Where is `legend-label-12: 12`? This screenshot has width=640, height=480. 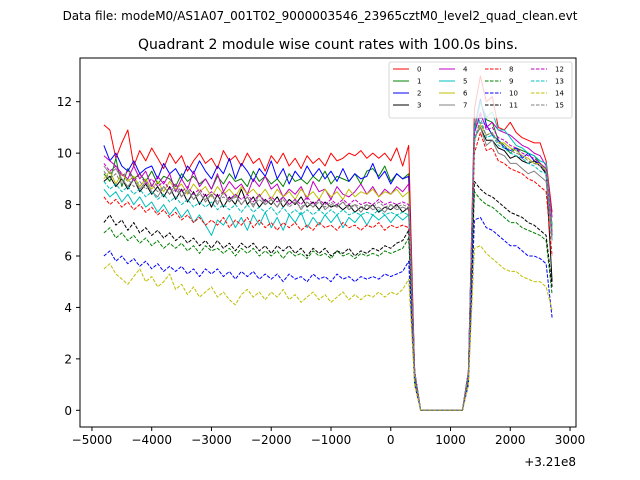 legend-label-12: 12 is located at coordinates (559, 70).